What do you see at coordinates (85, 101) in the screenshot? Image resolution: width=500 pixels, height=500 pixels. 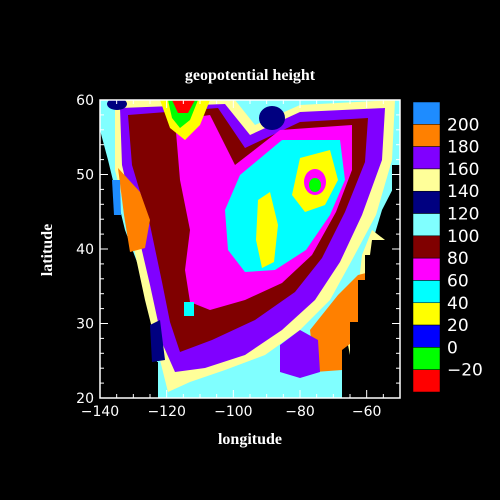 I see `y-tick-label: 60` at bounding box center [85, 101].